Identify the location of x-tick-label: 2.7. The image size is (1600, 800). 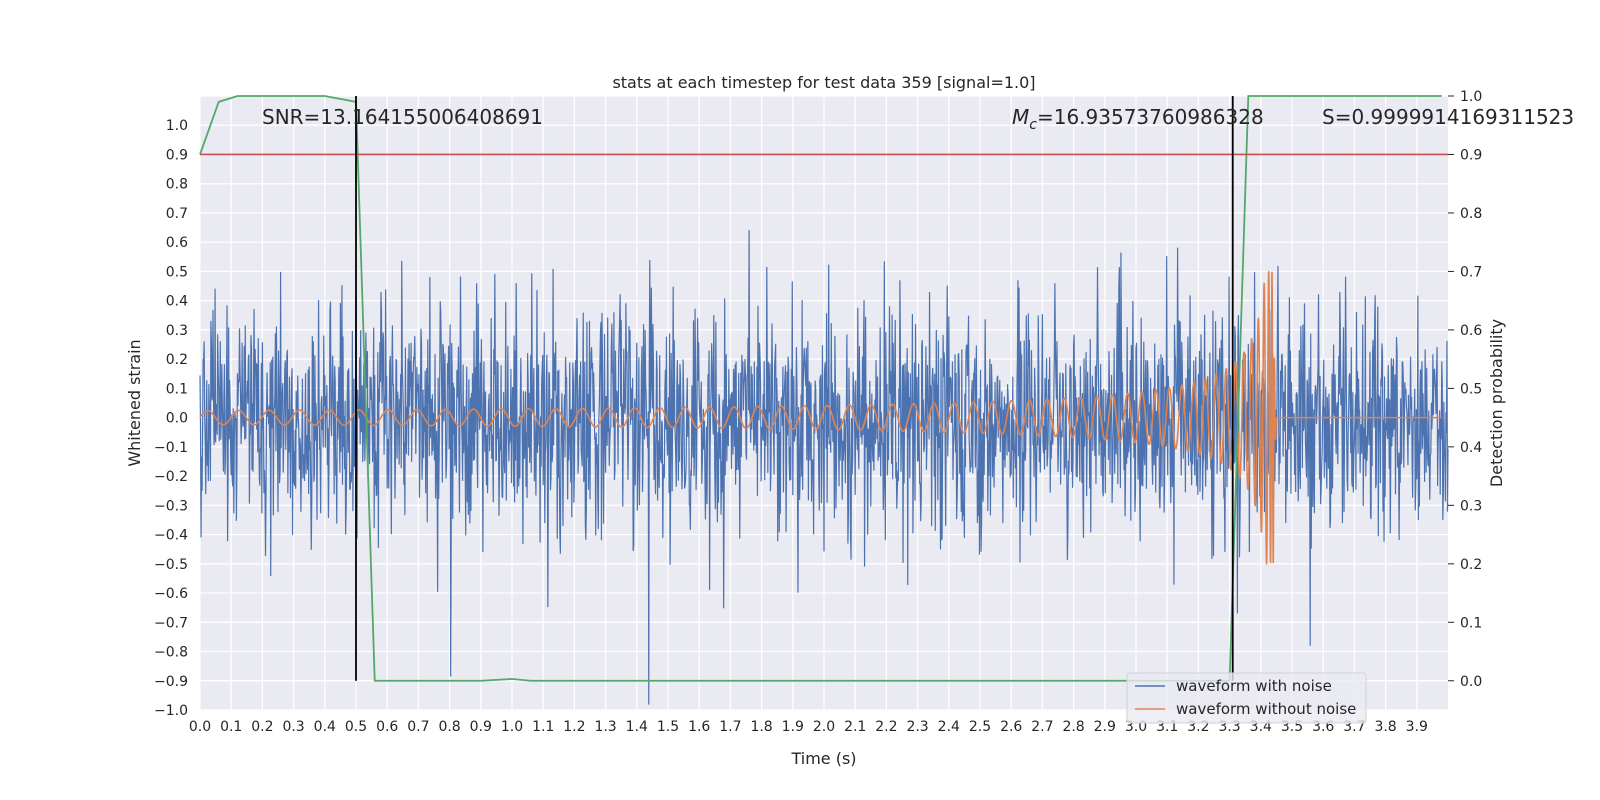
(1042, 727).